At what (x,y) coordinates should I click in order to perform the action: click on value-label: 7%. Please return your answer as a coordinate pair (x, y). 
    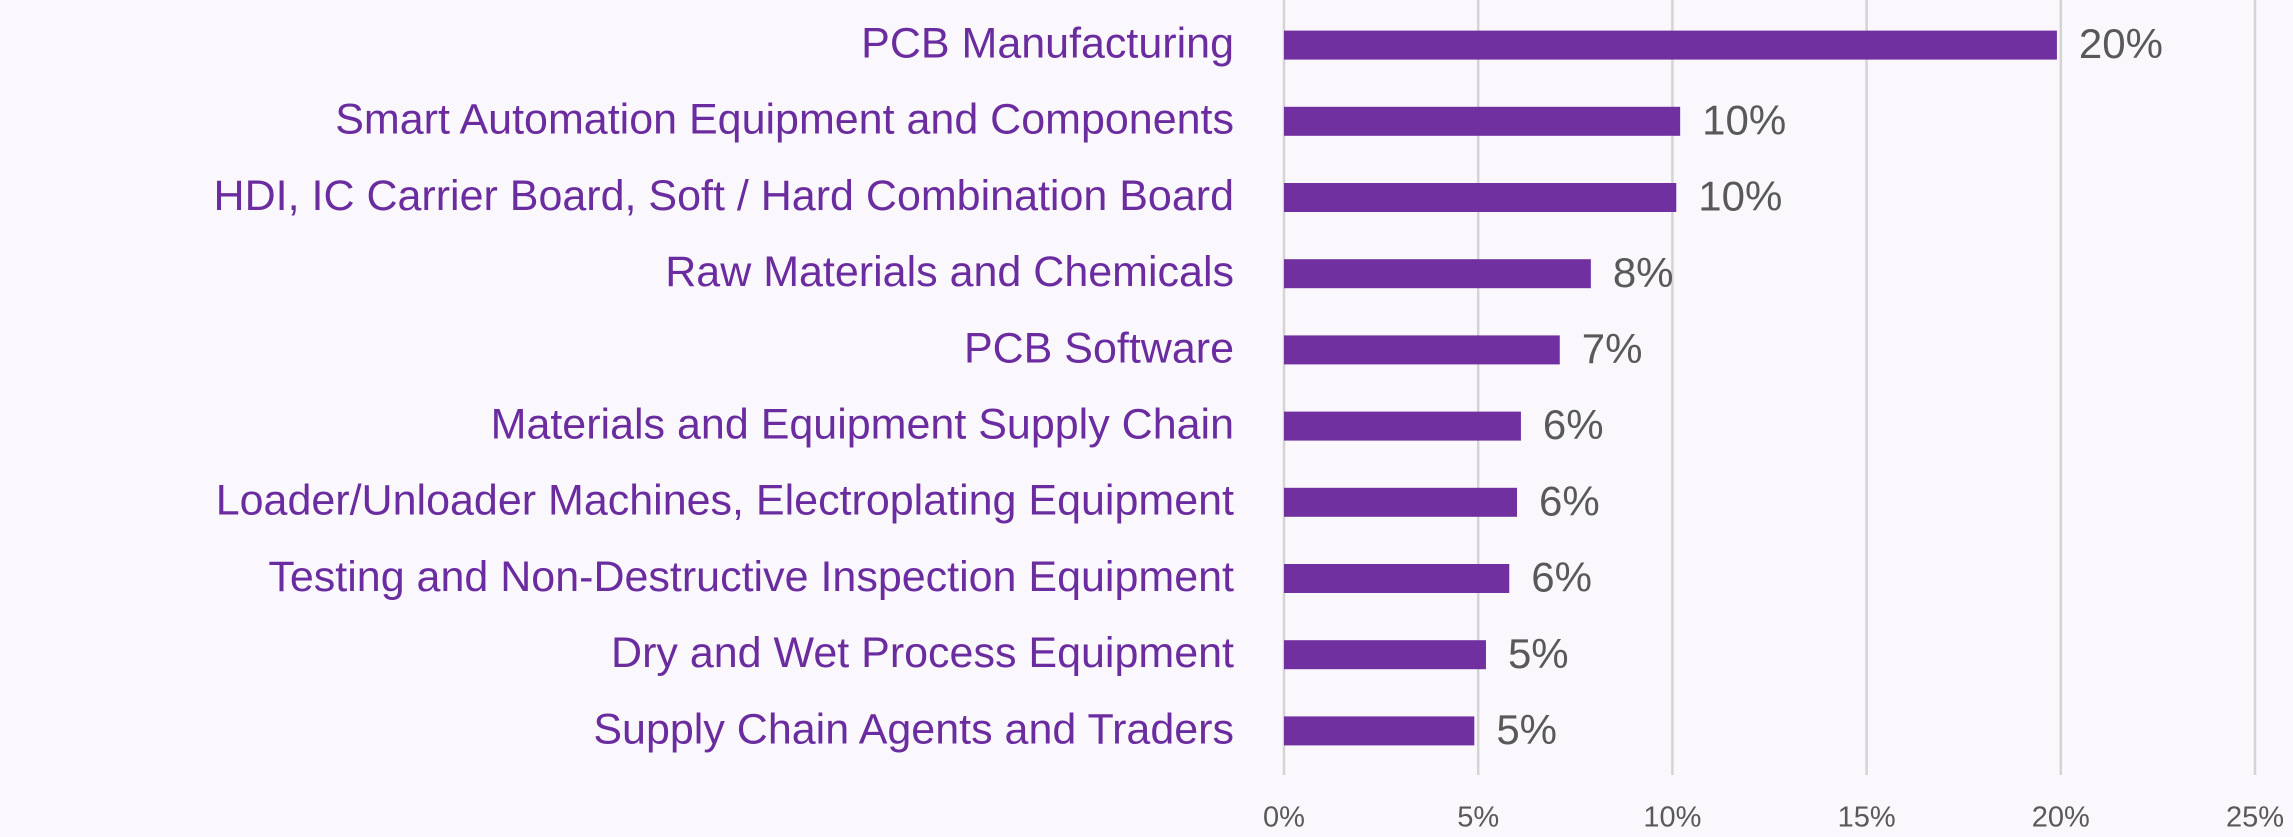
    Looking at the image, I should click on (1612, 348).